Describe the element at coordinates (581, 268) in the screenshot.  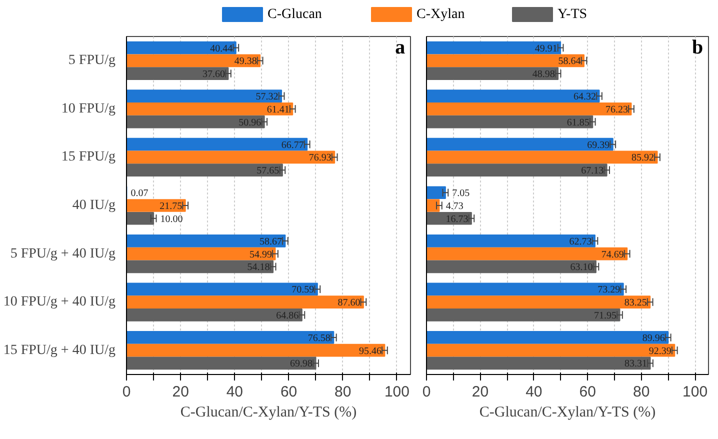
I see `data-label: 63.10` at that location.